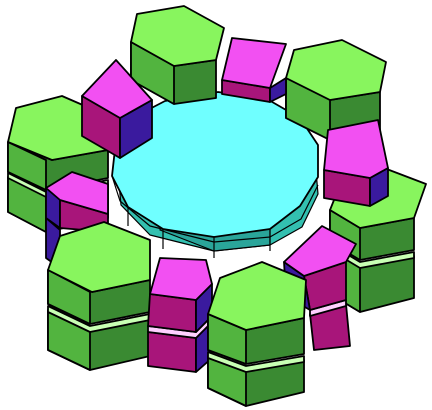  I want to click on cube-stack-upper-left, so click(117, 109).